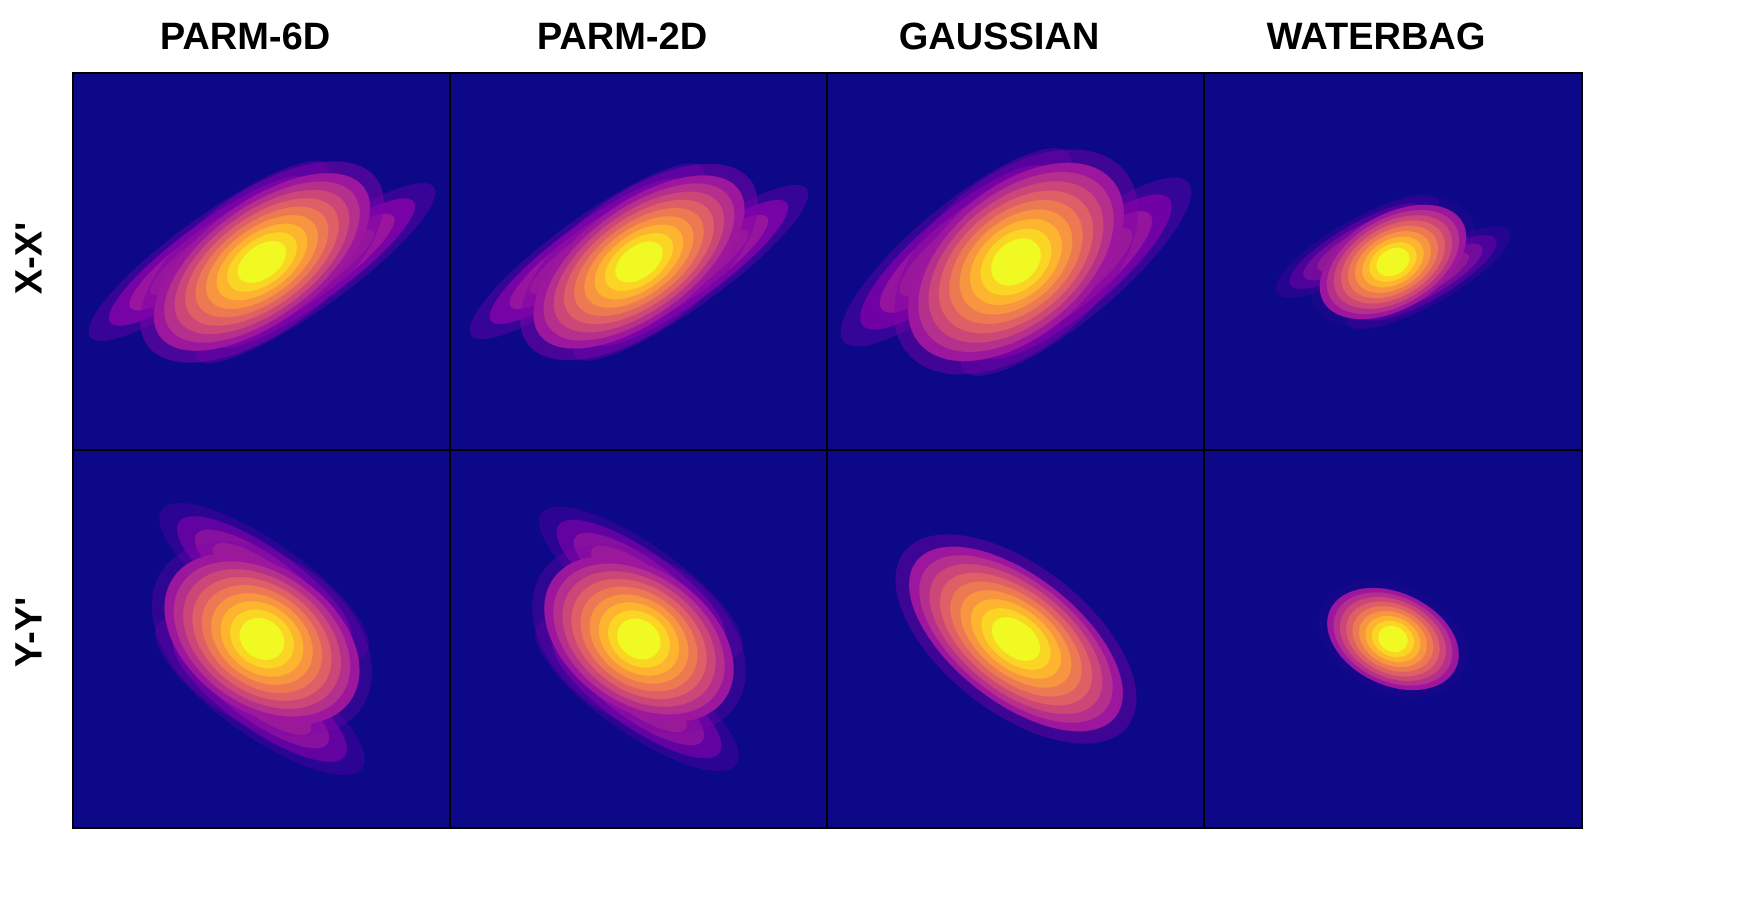 This screenshot has width=1741, height=900. Describe the element at coordinates (1376, 37) in the screenshot. I see `column-title-waterbag: WATERBAG` at that location.